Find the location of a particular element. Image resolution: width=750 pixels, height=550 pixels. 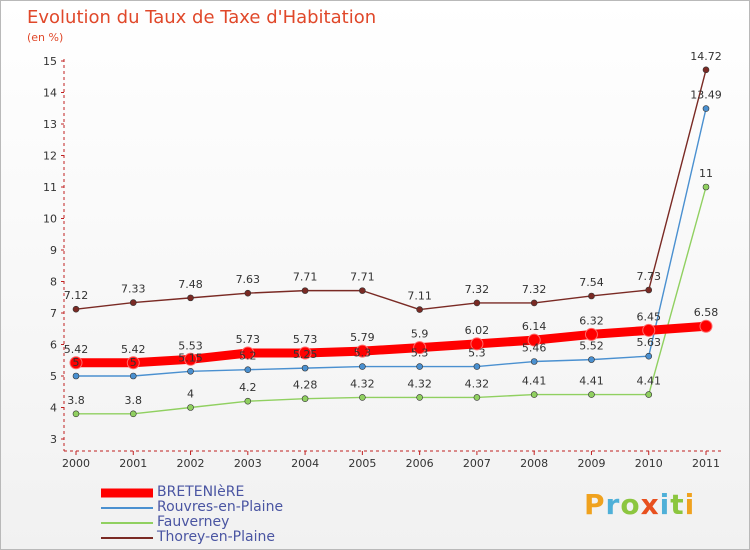

x-tick-label: 2009 is located at coordinates (591, 463).